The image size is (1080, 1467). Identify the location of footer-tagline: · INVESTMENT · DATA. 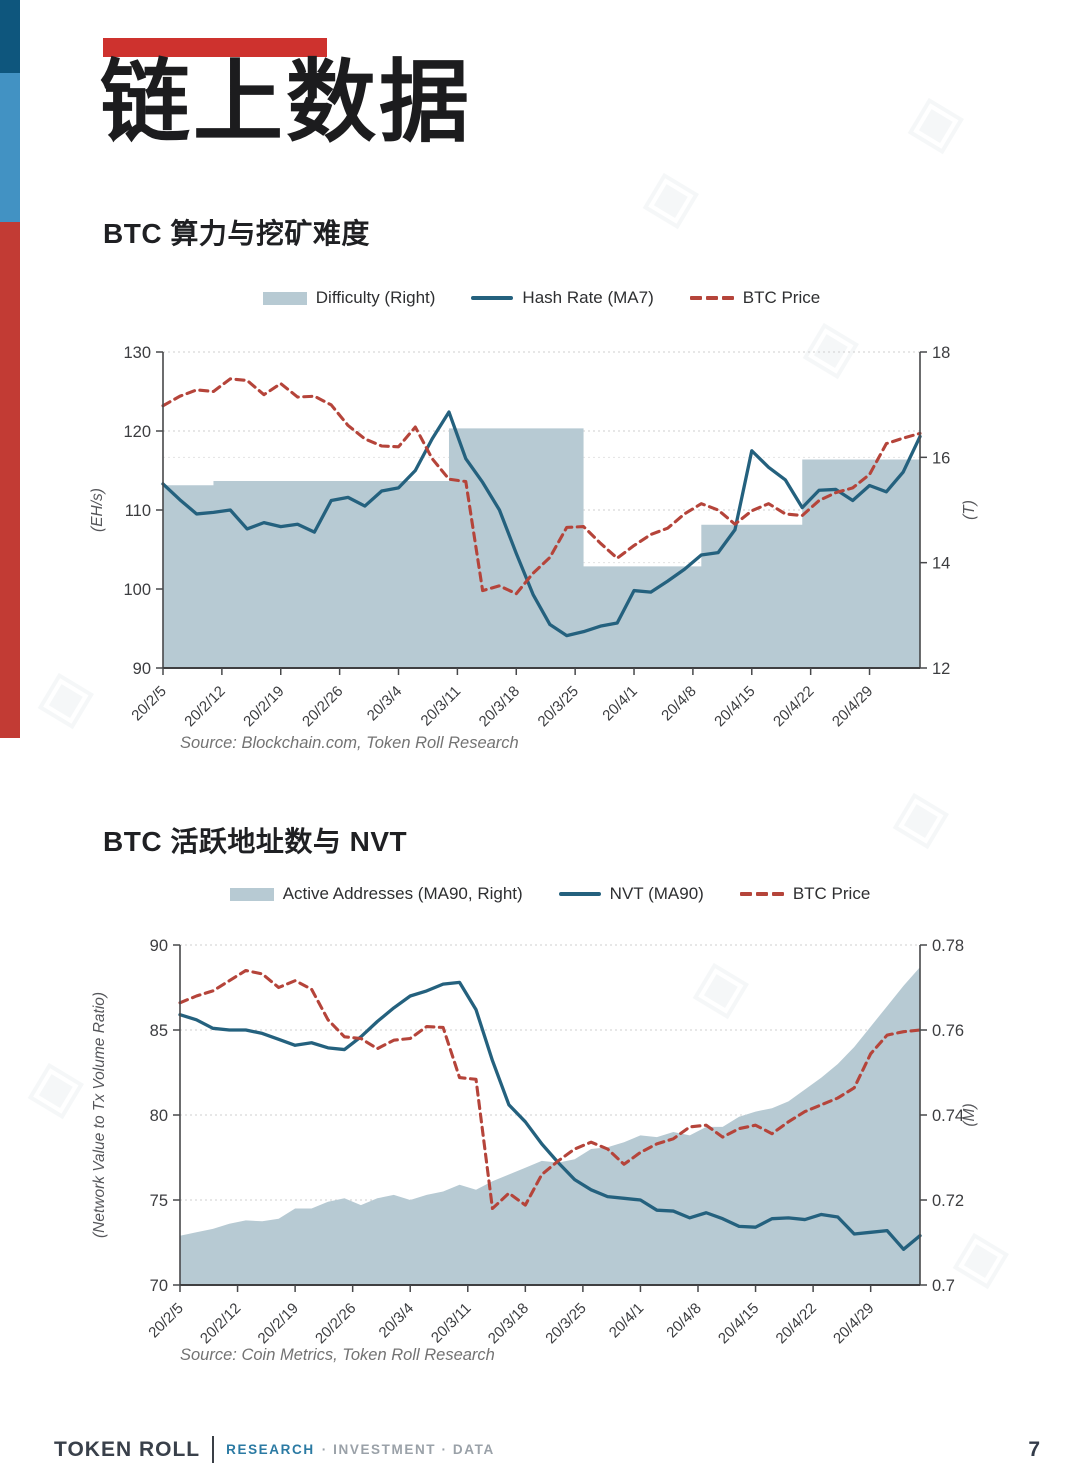
(408, 1449).